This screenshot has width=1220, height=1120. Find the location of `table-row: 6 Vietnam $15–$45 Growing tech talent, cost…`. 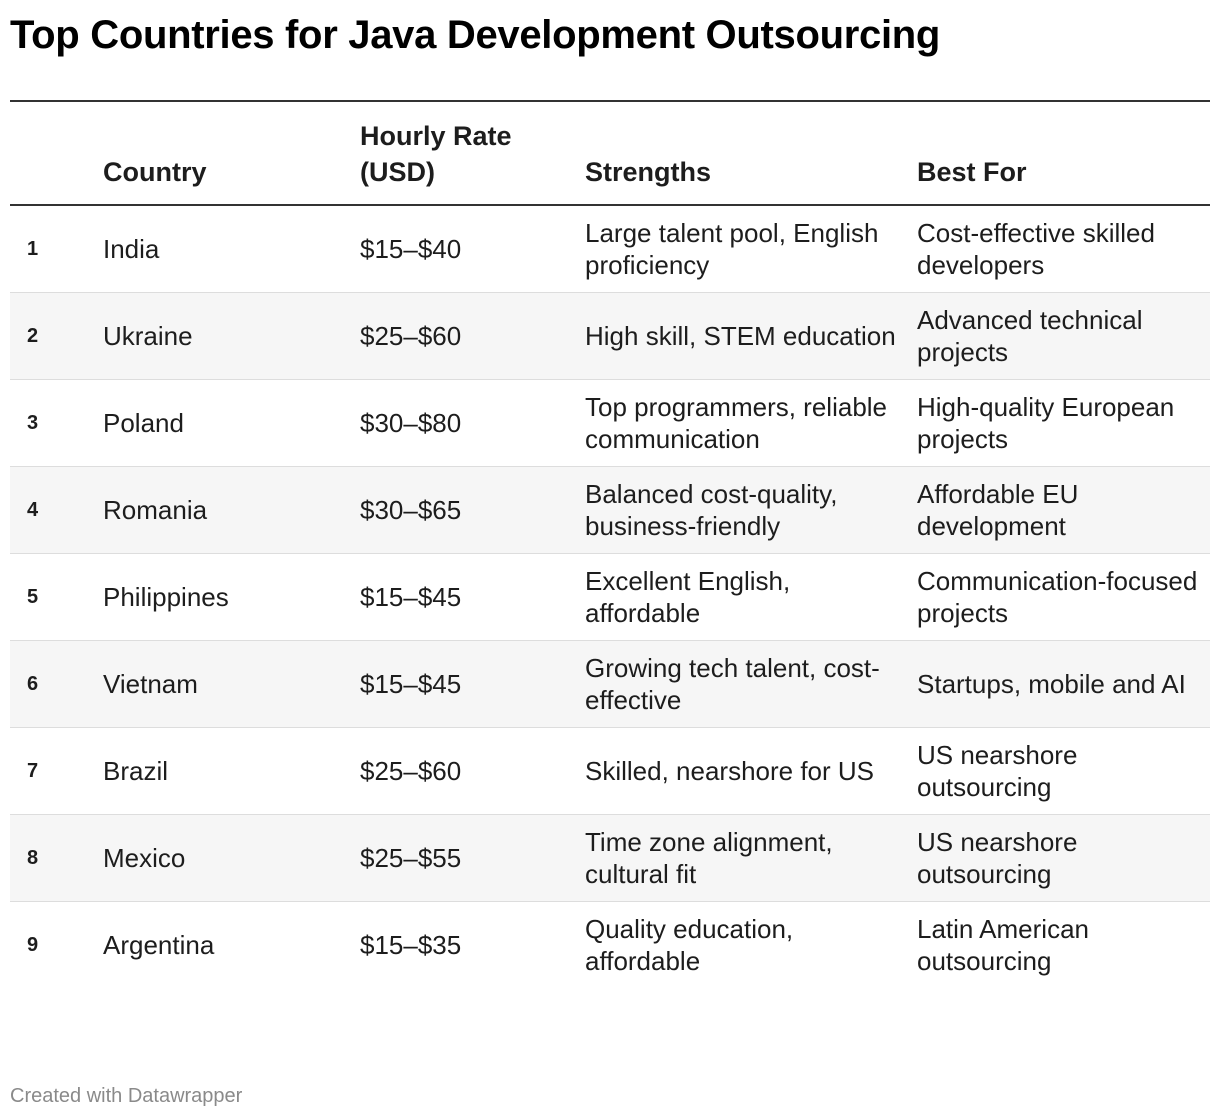

table-row: 6 Vietnam $15–$45 Growing tech talent, cost… is located at coordinates (610, 684).